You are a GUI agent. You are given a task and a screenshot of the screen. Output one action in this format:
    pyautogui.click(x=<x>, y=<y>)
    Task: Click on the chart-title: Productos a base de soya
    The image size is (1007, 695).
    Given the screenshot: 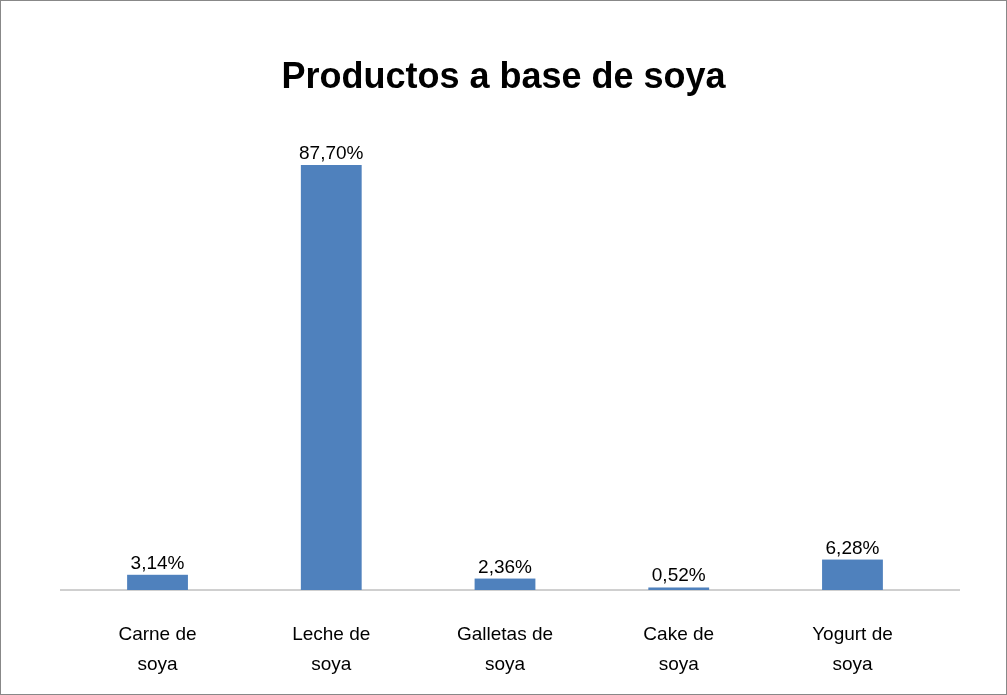 What is the action you would take?
    pyautogui.click(x=504, y=75)
    